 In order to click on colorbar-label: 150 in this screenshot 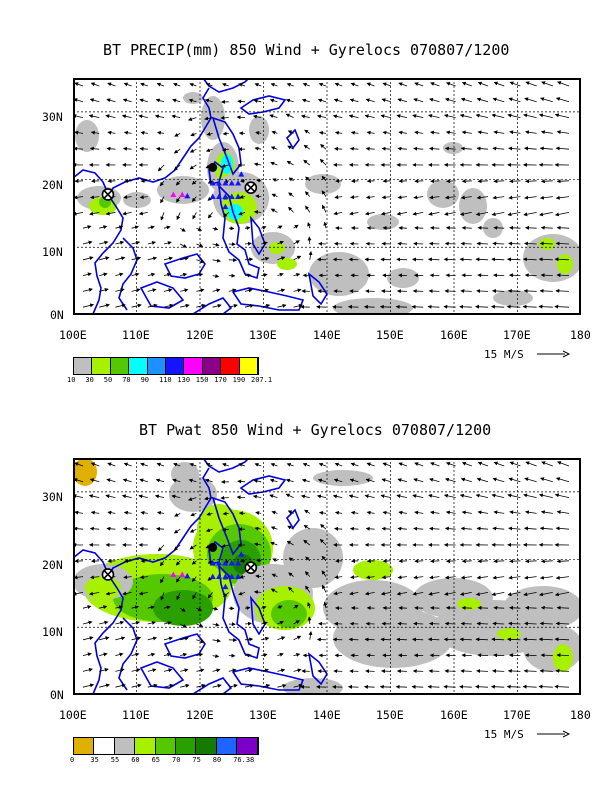, I will do `click(202, 380)`.